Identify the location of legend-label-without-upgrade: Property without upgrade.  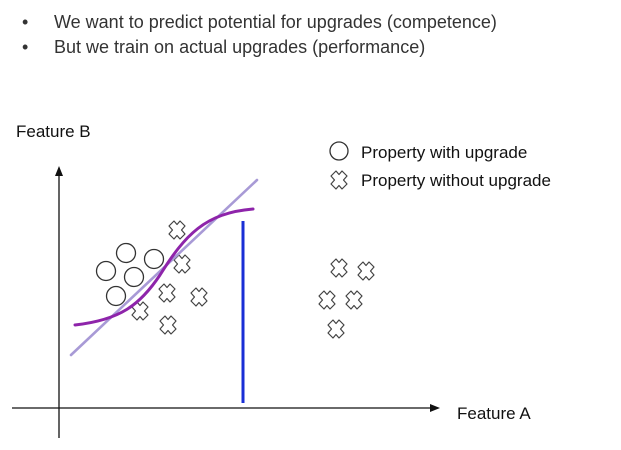
(456, 180).